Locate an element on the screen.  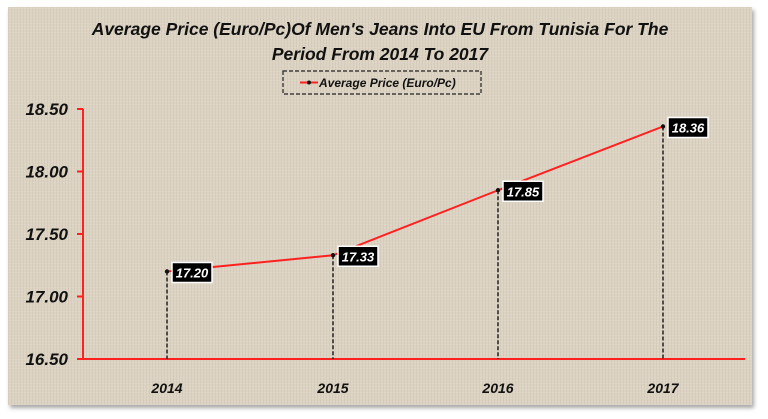
legend-point-marker is located at coordinates (309, 82).